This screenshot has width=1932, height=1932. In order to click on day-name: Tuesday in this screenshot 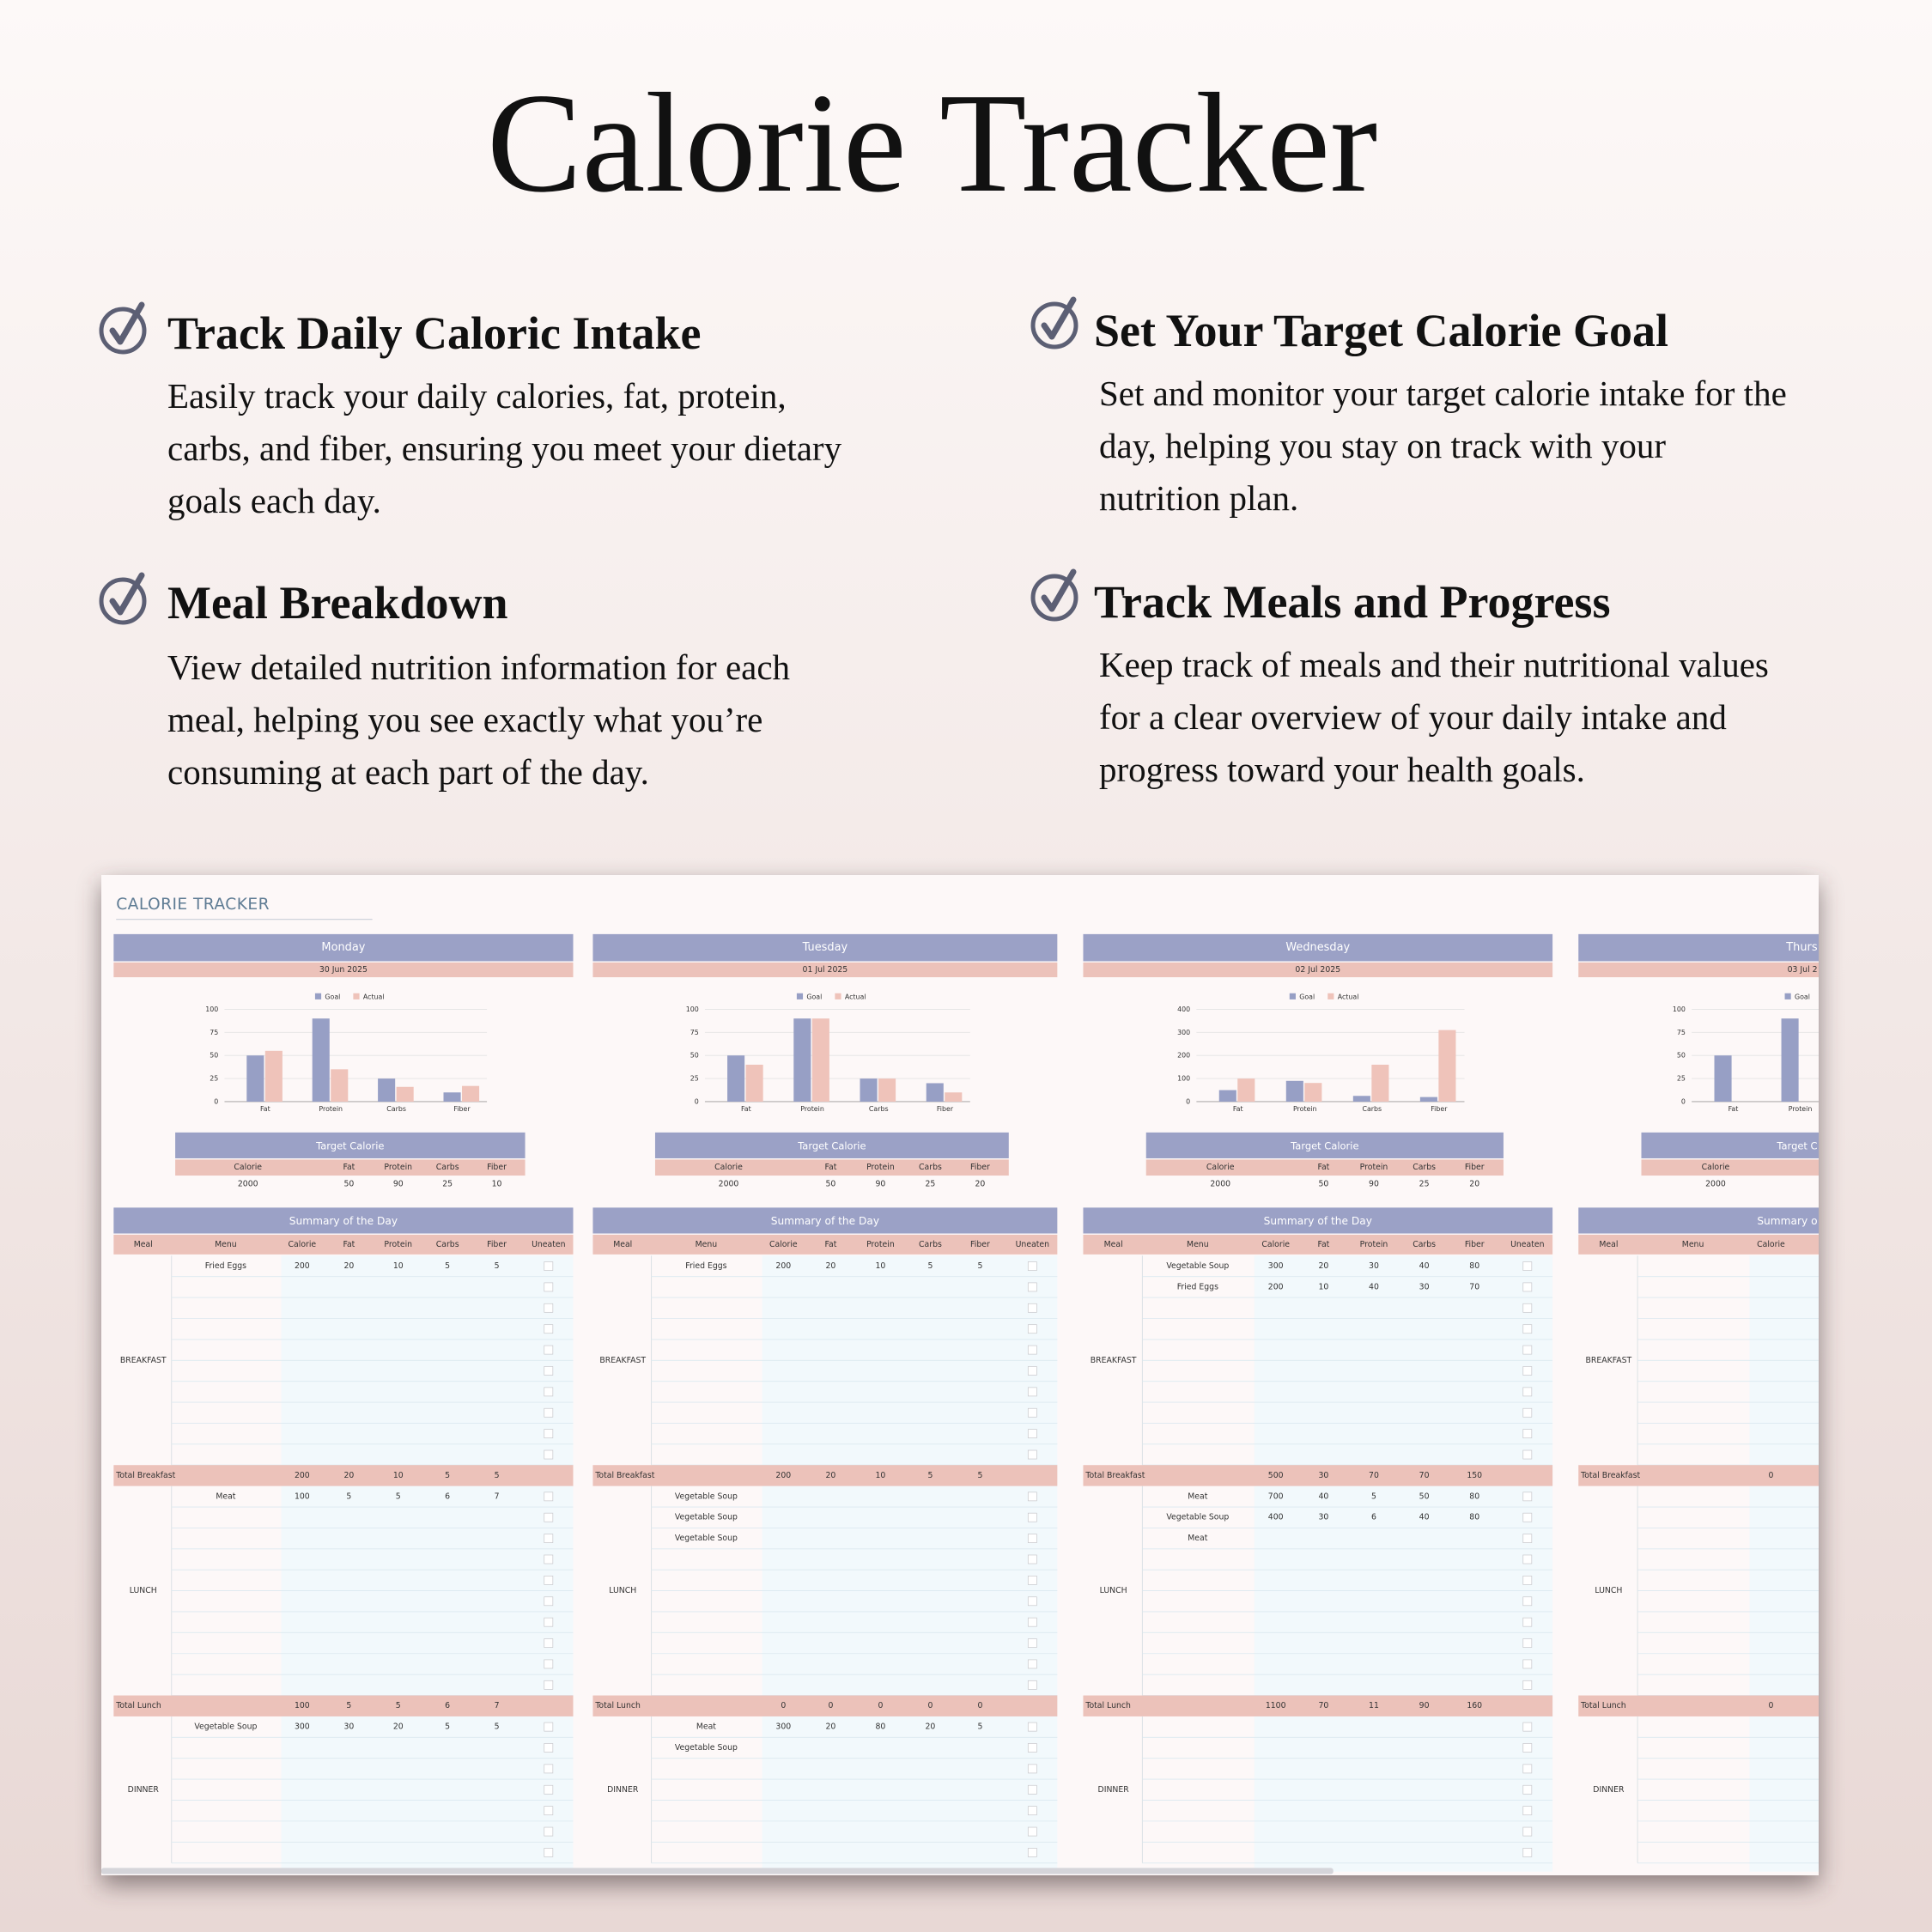, I will do `click(825, 947)`.